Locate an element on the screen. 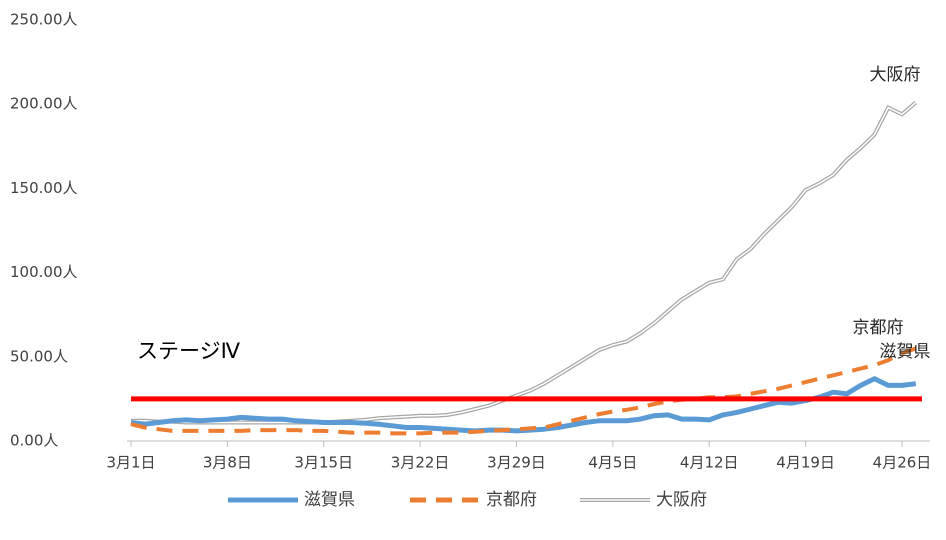 This screenshot has height=540, width=946. x-tick-label: 3月15日 is located at coordinates (323, 463).